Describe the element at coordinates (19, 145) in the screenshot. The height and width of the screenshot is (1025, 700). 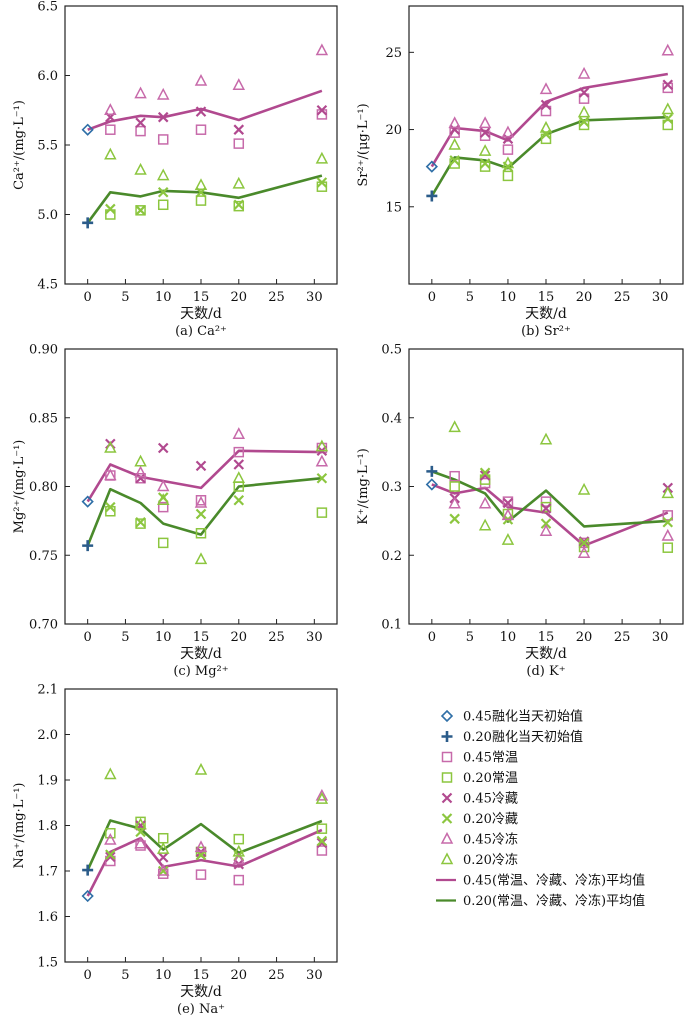
I see `ylabel-a: Ca²⁺/(mg·L⁻¹)` at that location.